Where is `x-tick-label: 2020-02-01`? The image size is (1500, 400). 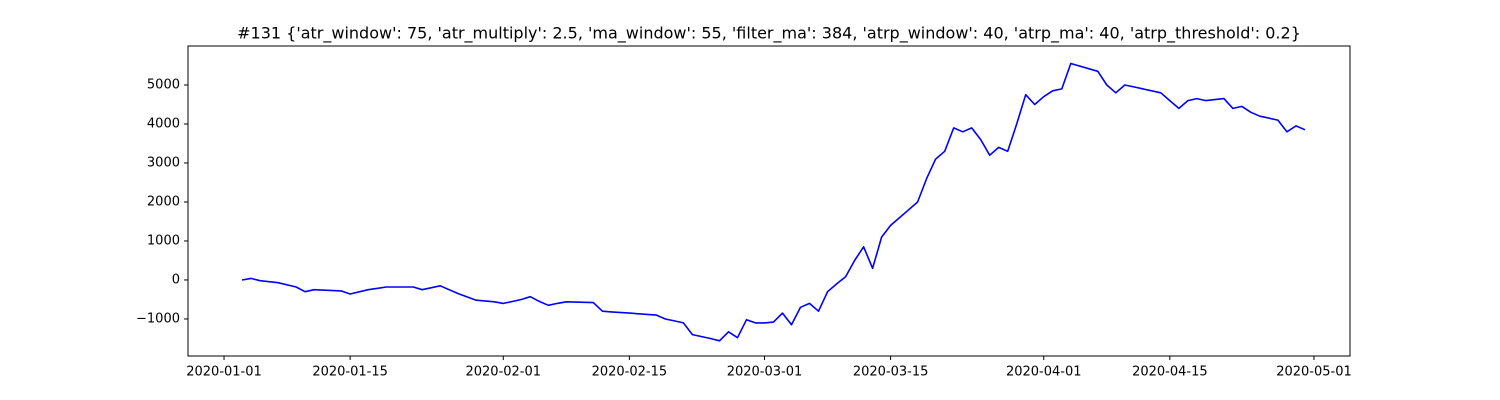 x-tick-label: 2020-02-01 is located at coordinates (503, 372).